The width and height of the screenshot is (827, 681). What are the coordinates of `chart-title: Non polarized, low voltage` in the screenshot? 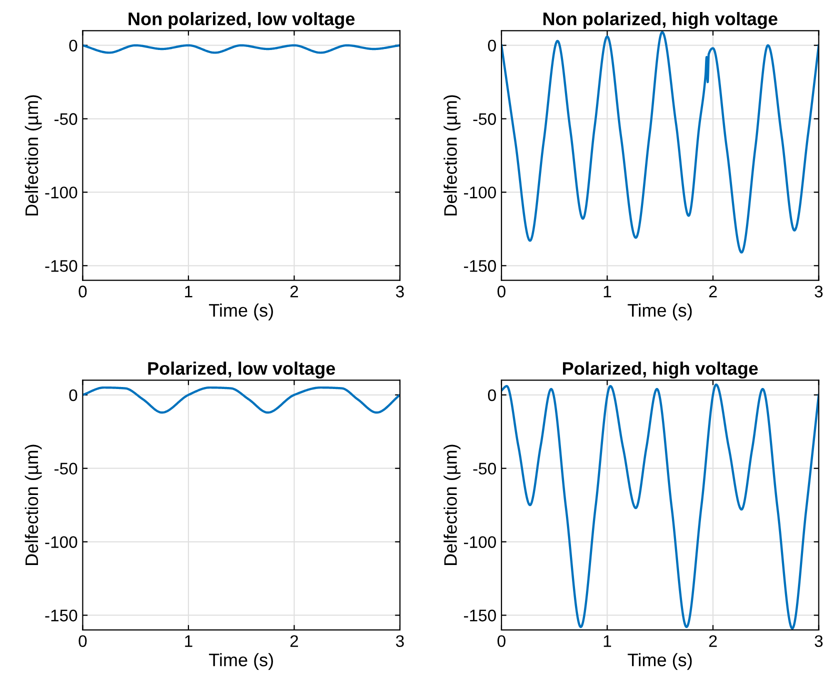 It's located at (241, 20).